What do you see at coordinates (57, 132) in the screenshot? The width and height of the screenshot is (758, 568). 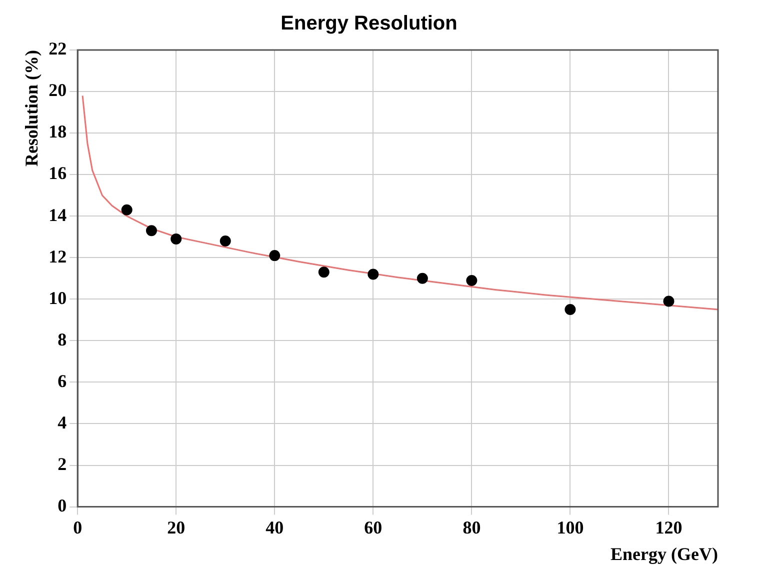 I see `y-tick-label: 18` at bounding box center [57, 132].